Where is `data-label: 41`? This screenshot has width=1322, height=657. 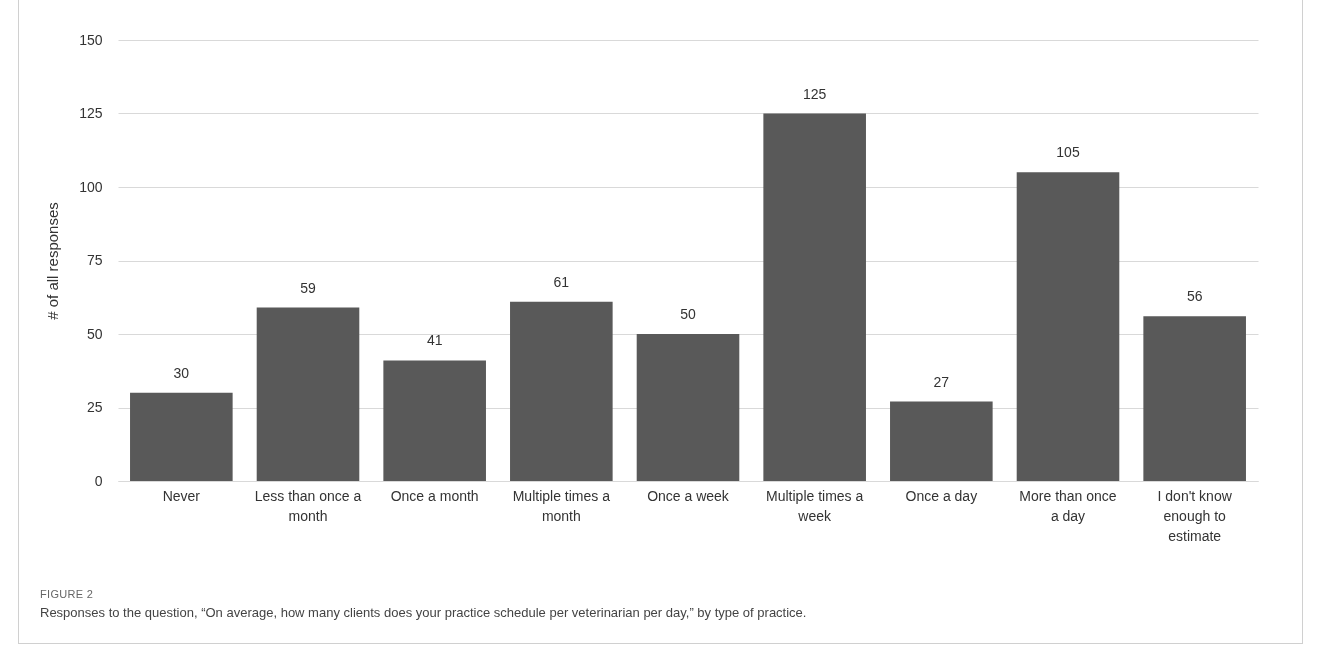 data-label: 41 is located at coordinates (434, 340).